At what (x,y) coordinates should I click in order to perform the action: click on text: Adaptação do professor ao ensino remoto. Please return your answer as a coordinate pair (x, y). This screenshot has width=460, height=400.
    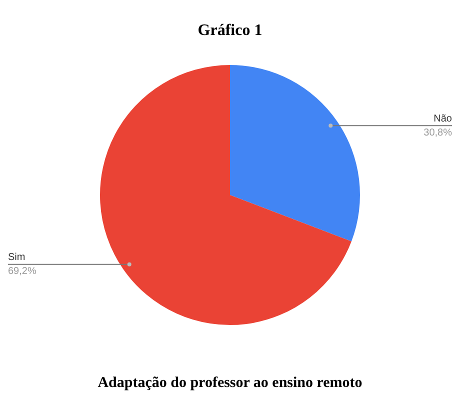
    Looking at the image, I should click on (230, 383).